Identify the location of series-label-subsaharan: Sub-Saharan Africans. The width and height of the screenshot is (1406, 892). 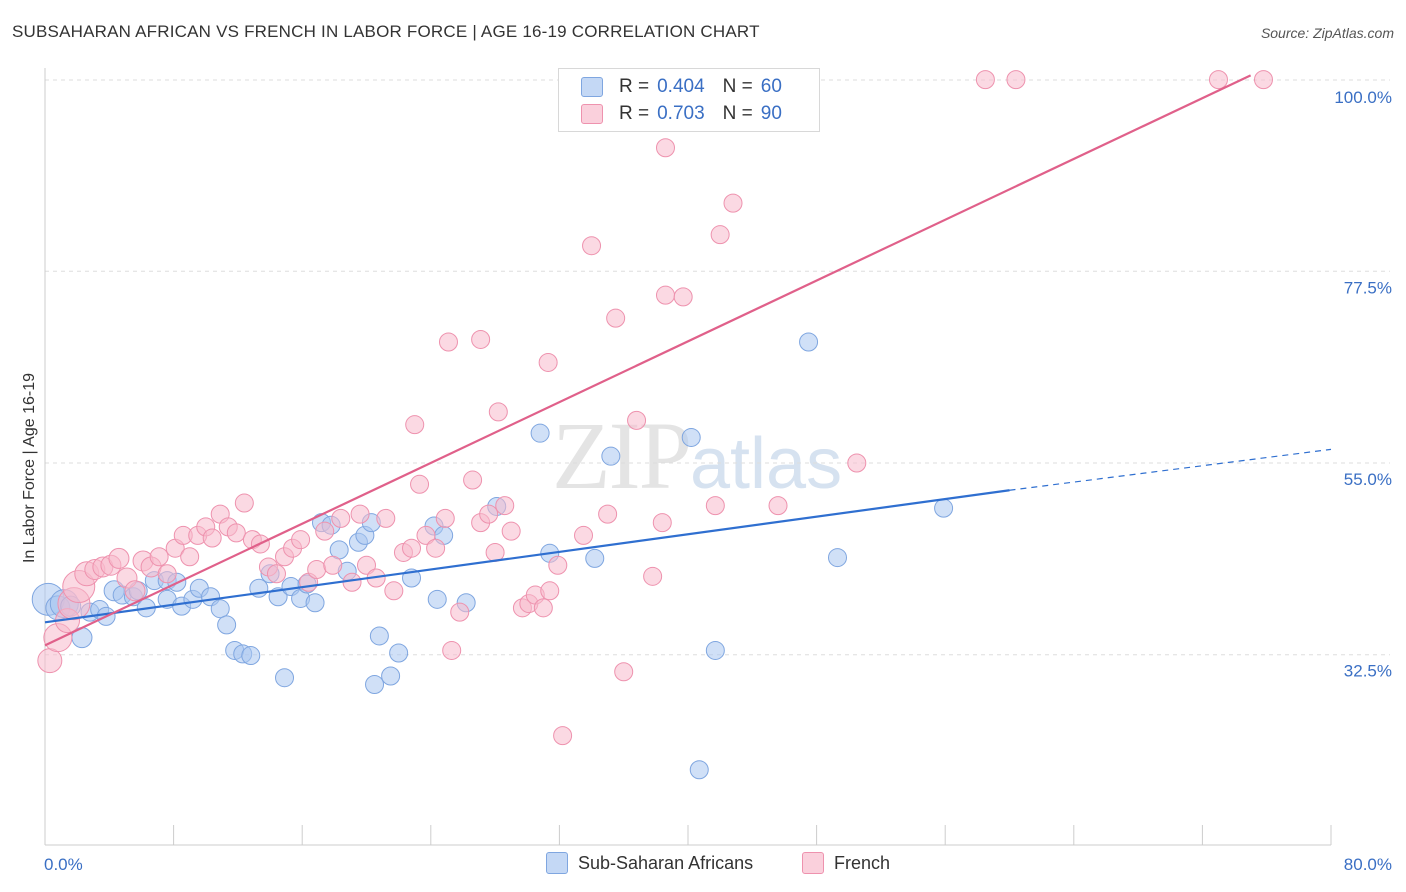
(666, 862).